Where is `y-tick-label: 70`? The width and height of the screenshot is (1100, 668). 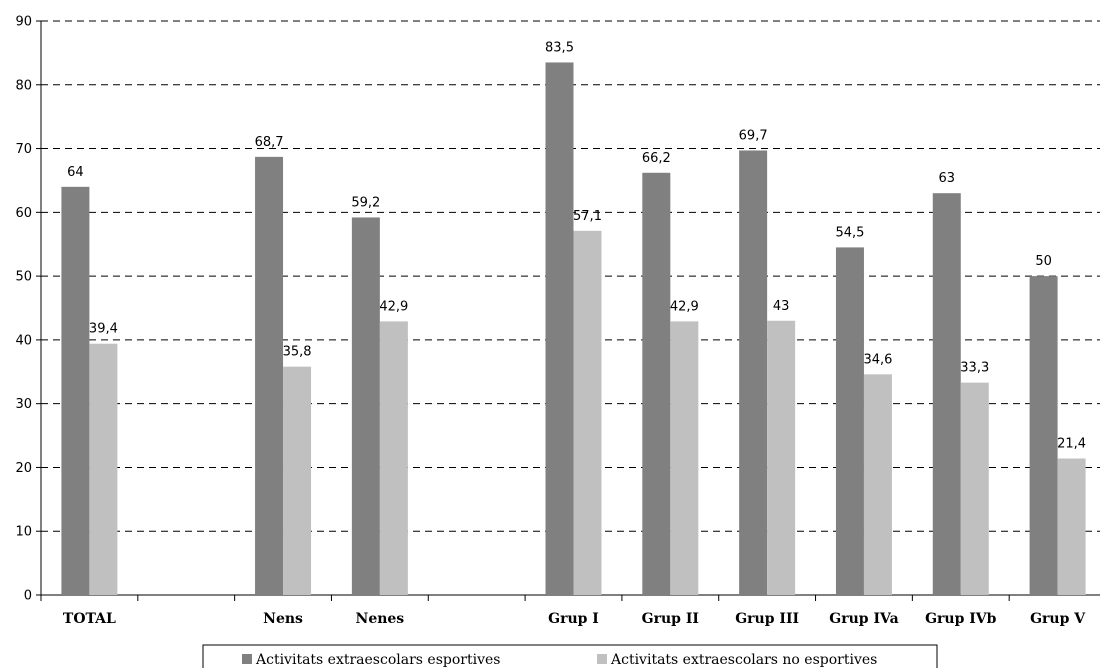
y-tick-label: 70 is located at coordinates (23, 149).